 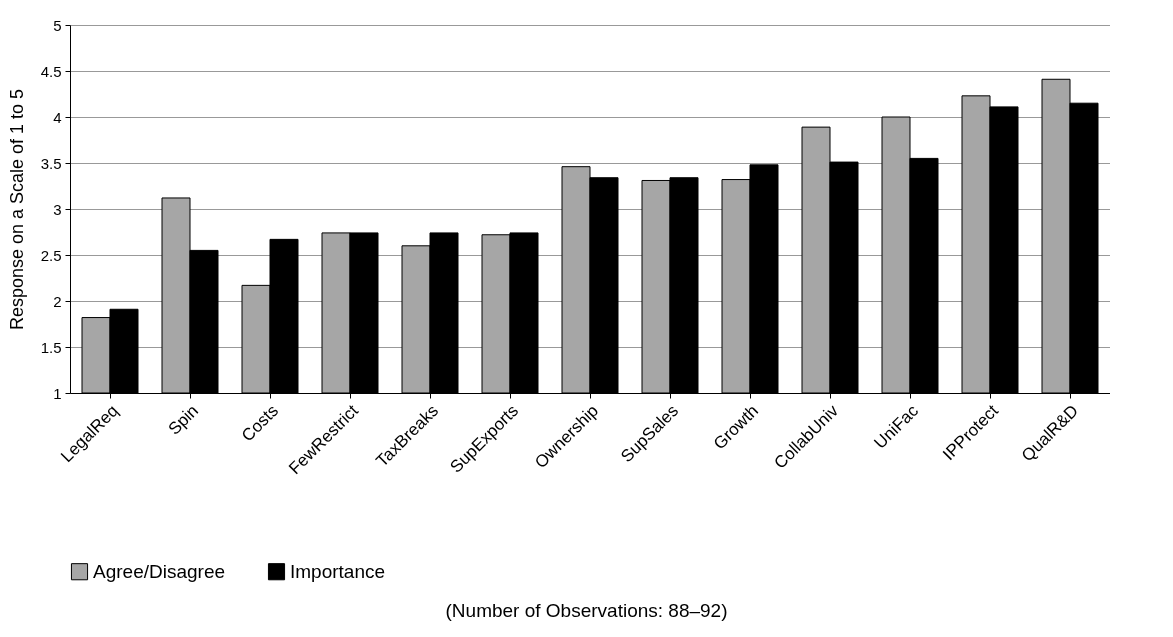 What do you see at coordinates (183, 420) in the screenshot?
I see `x-tick-label: Spin` at bounding box center [183, 420].